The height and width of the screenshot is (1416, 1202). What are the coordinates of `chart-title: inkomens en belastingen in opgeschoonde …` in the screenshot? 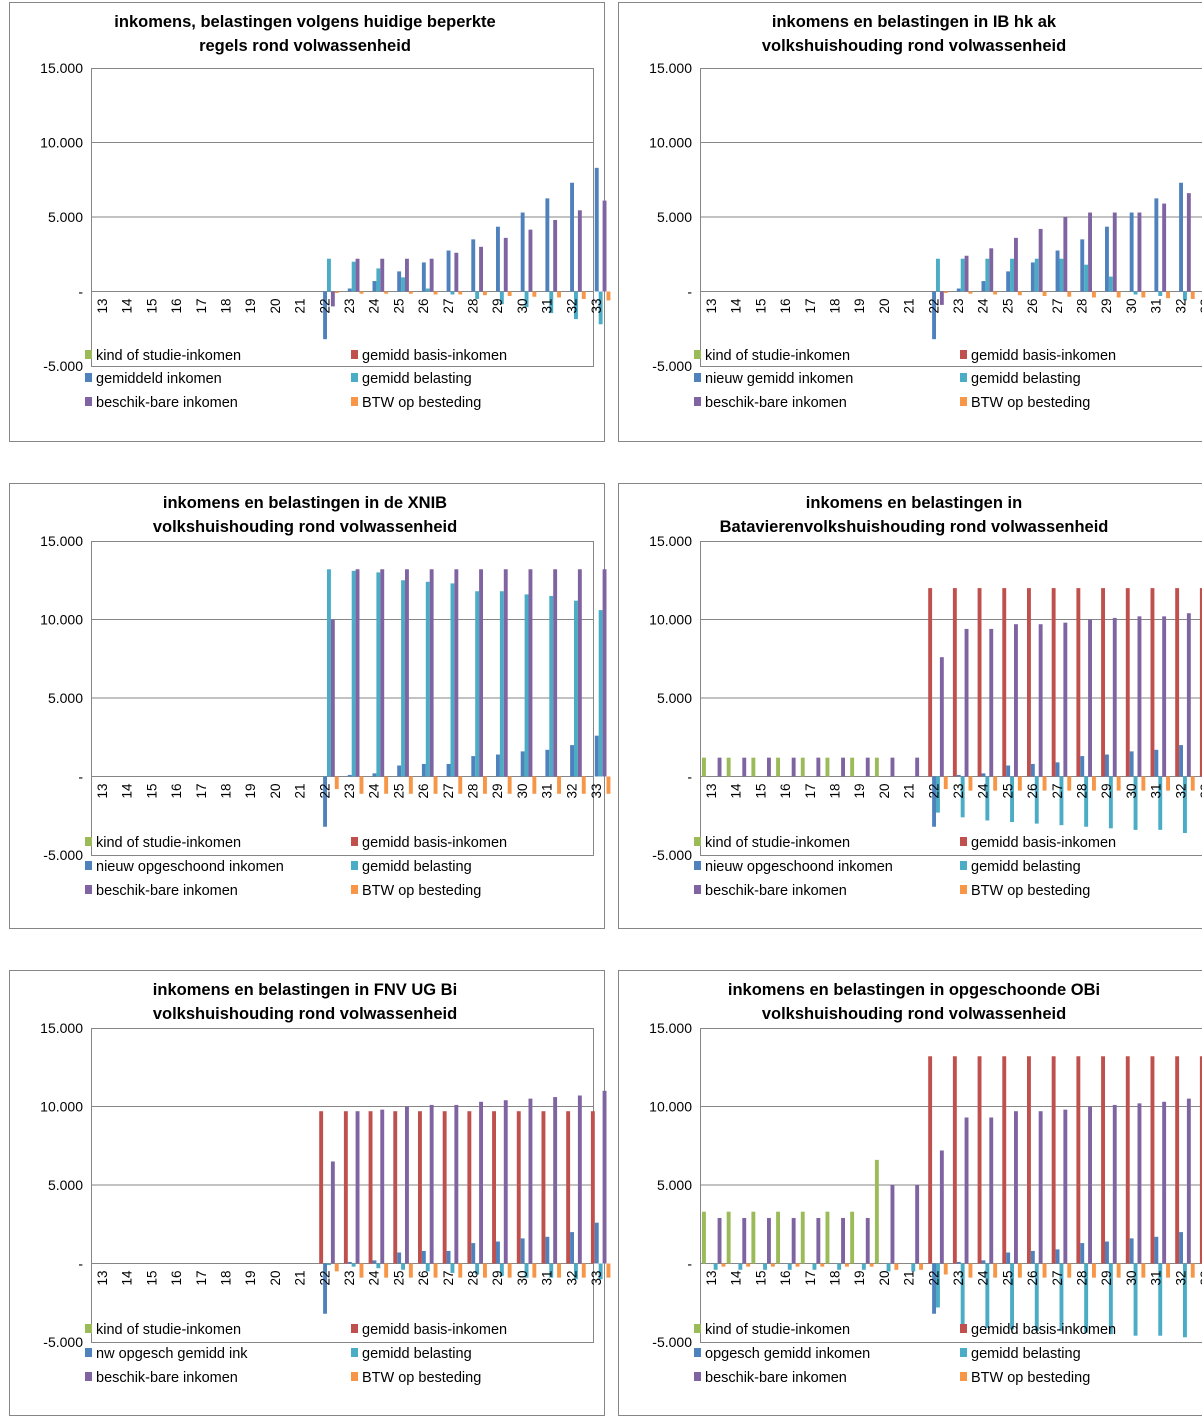 It's located at (914, 990).